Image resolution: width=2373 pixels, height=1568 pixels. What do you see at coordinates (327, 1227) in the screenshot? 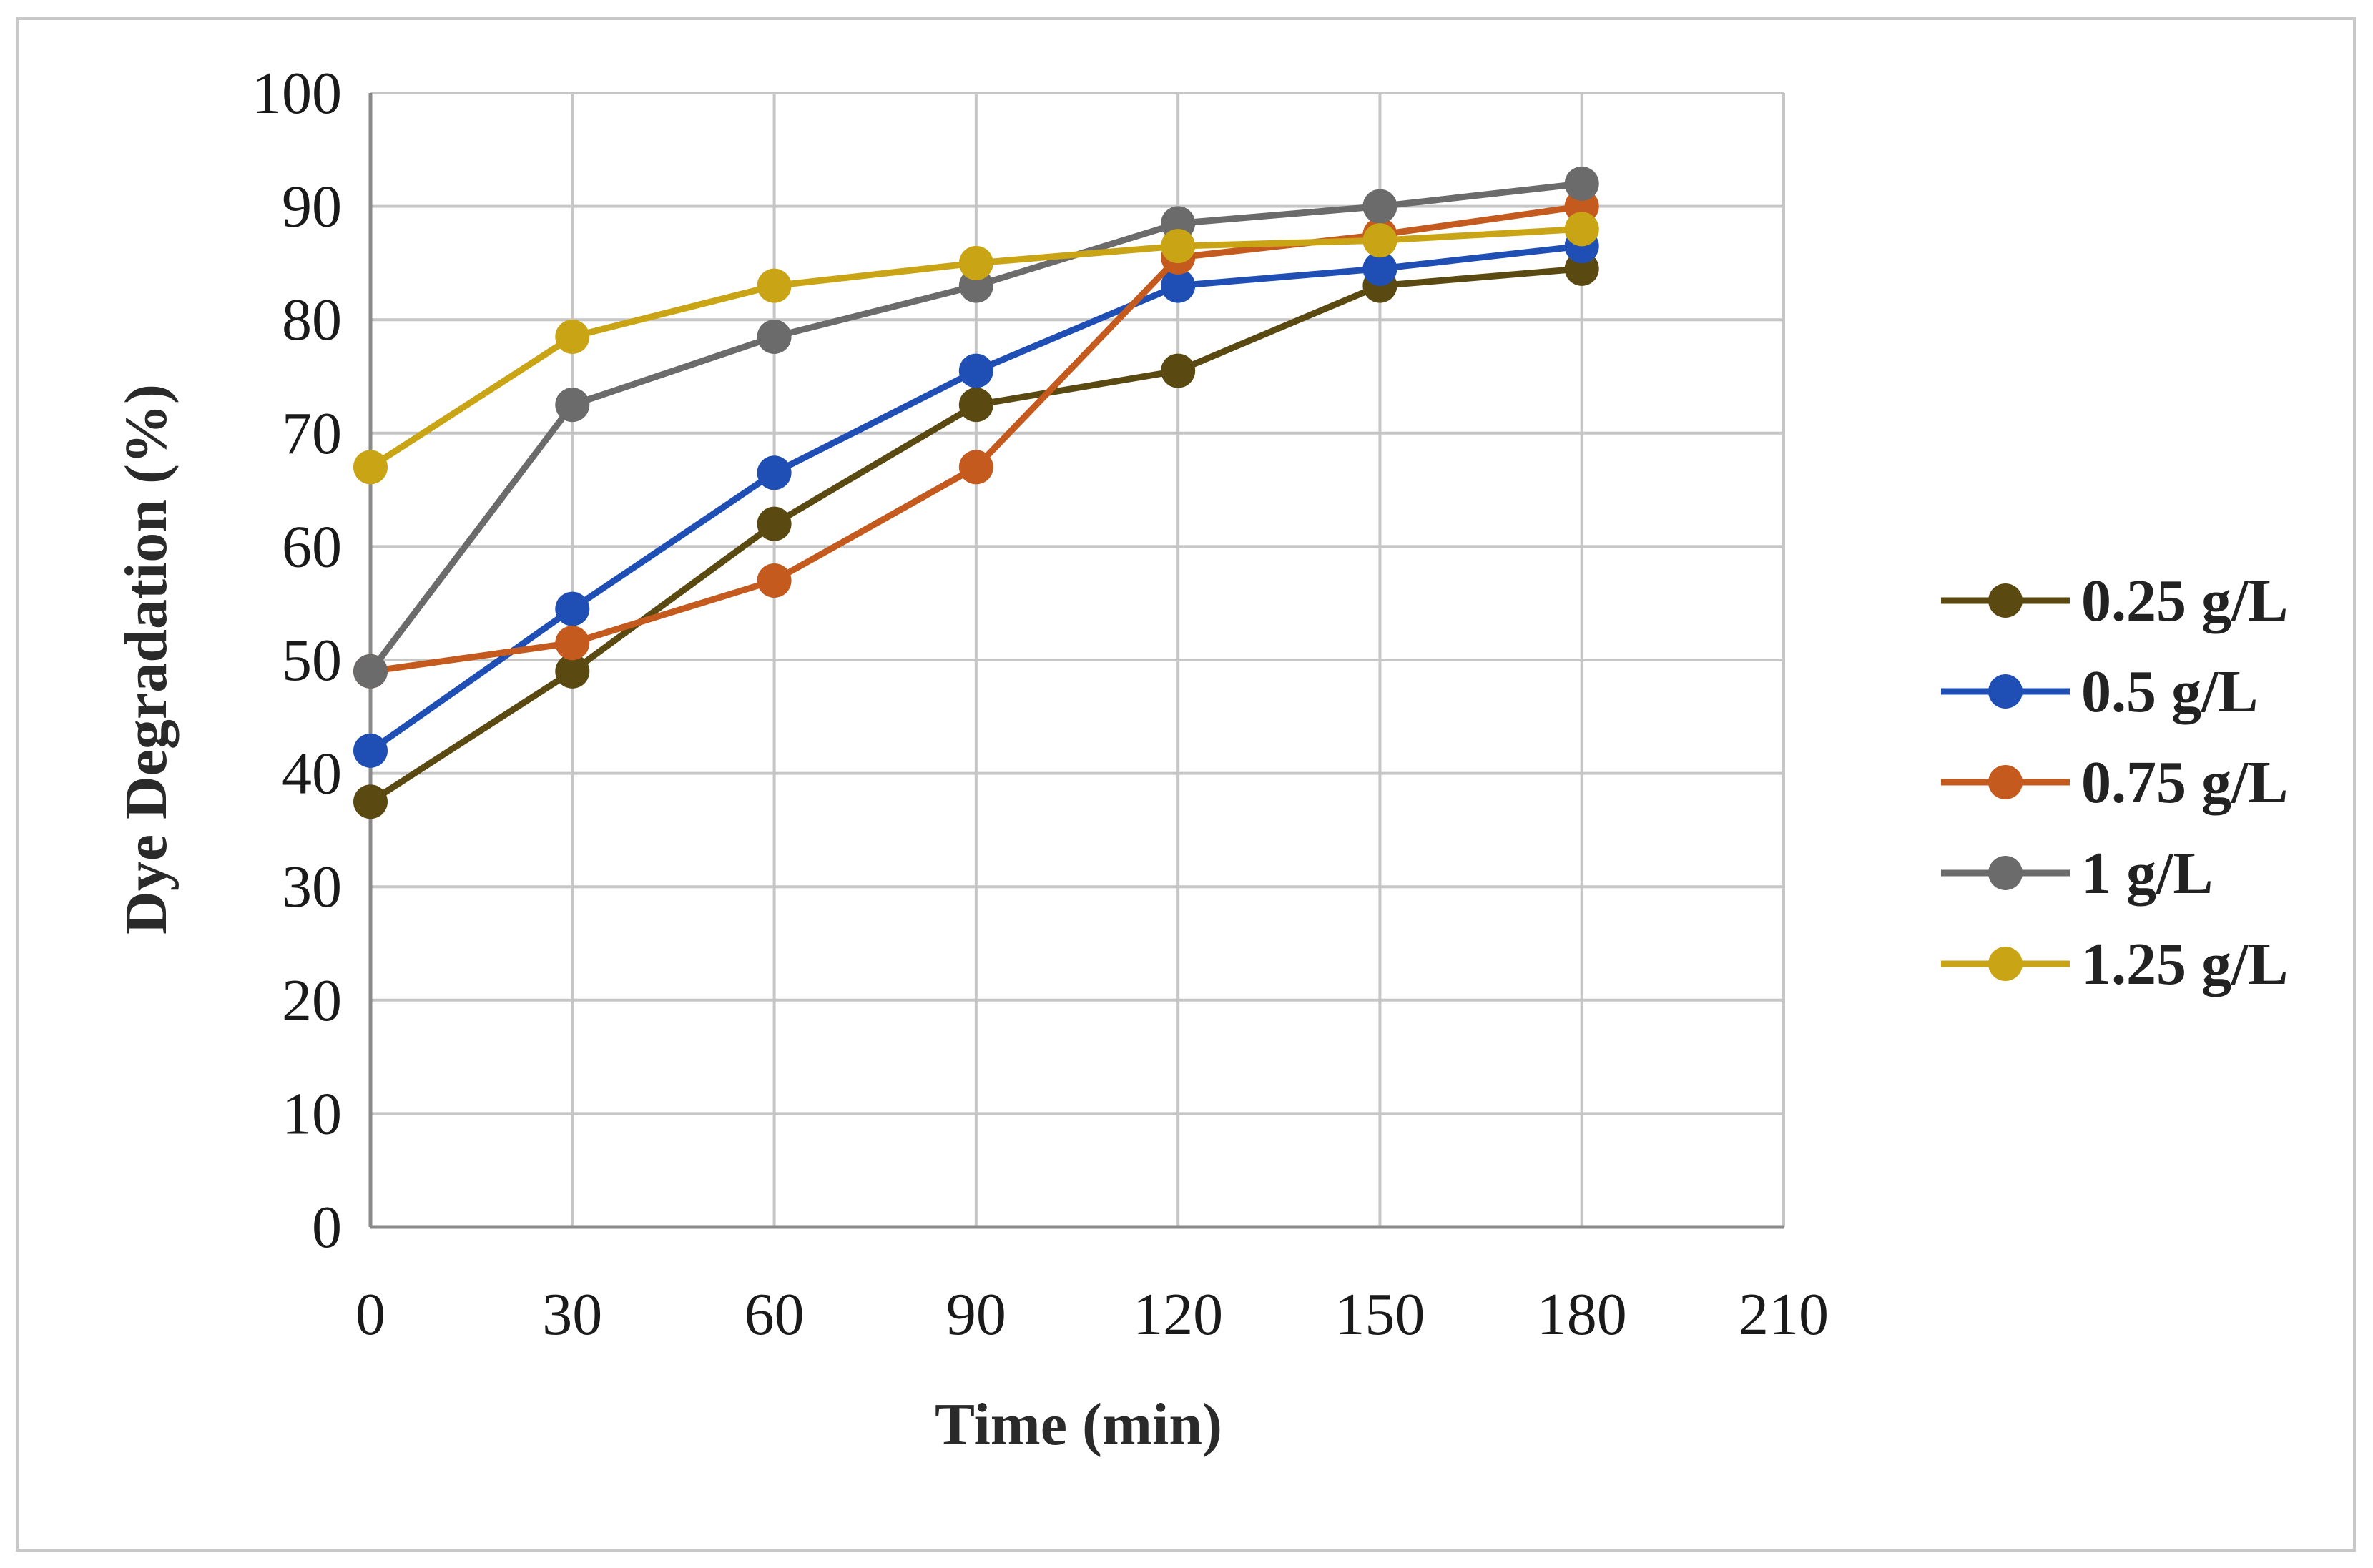
I see `y-tick-label: 0` at bounding box center [327, 1227].